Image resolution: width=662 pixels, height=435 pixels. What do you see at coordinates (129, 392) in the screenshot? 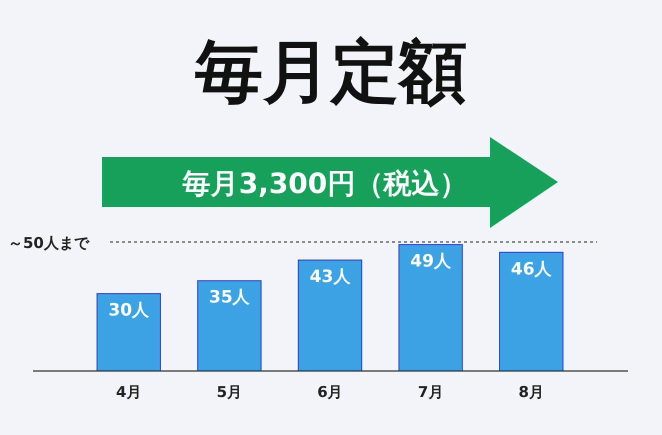
I see `x-tick-label: 4月` at bounding box center [129, 392].